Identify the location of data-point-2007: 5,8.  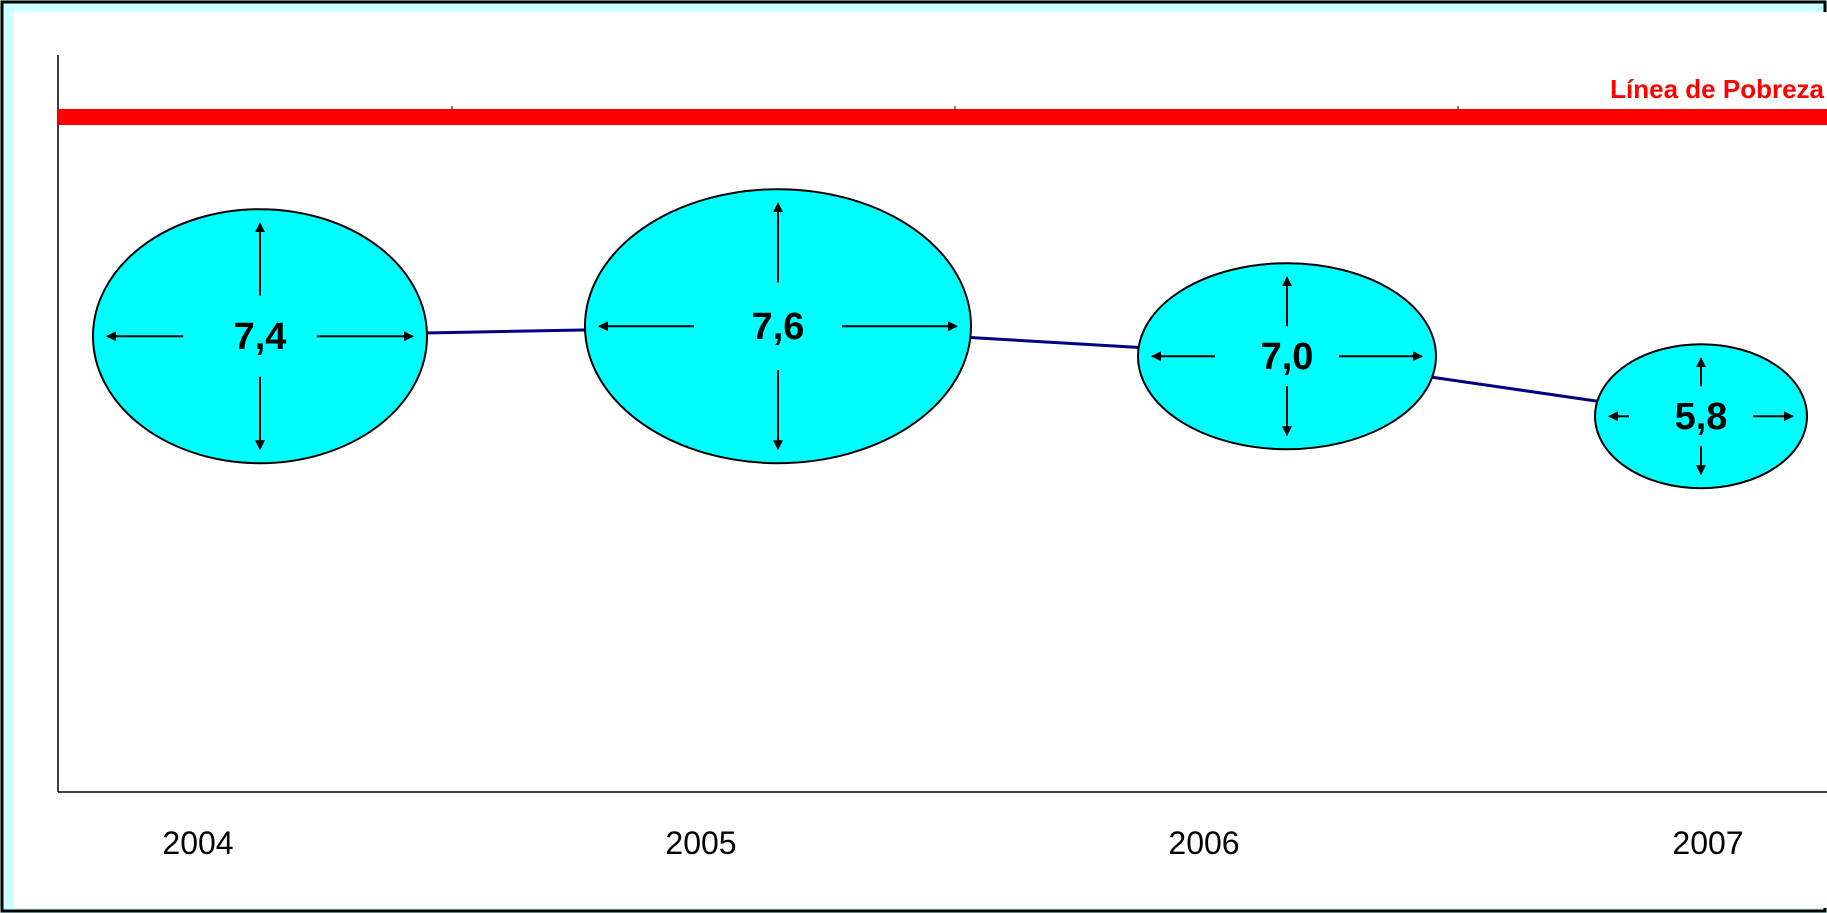
(1701, 416).